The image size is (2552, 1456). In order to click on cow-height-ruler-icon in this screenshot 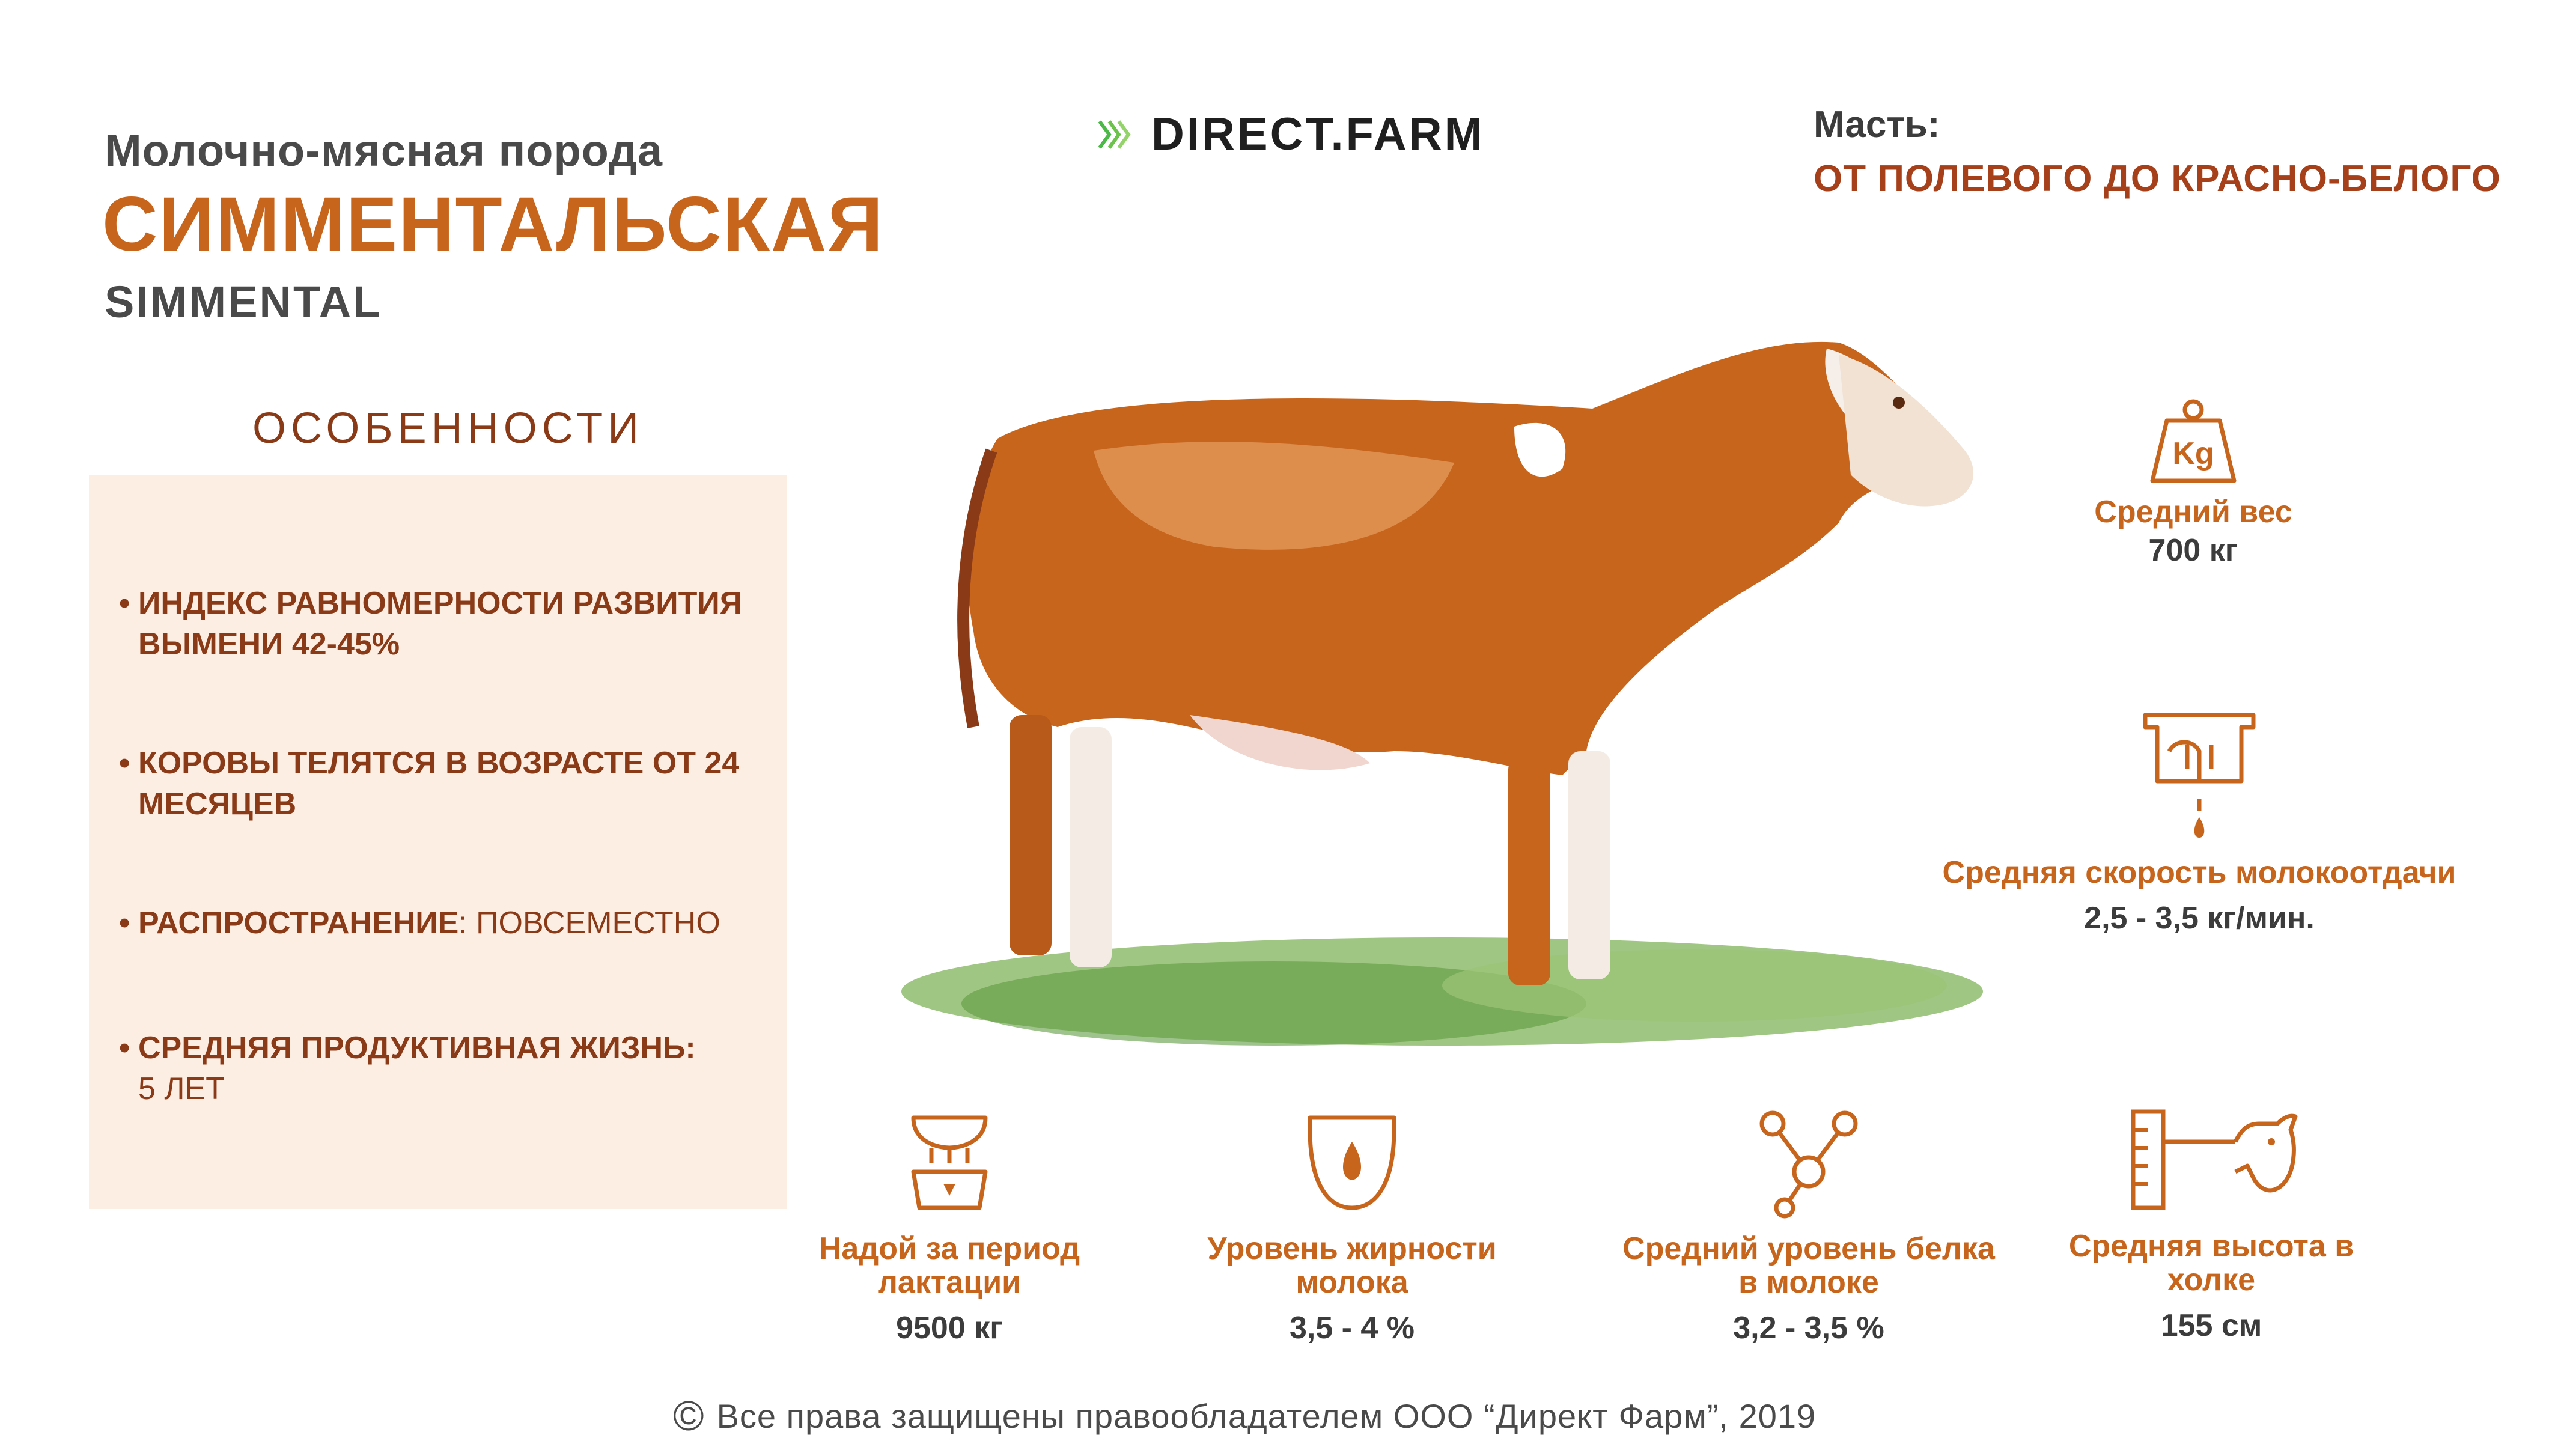, I will do `click(2214, 1160)`.